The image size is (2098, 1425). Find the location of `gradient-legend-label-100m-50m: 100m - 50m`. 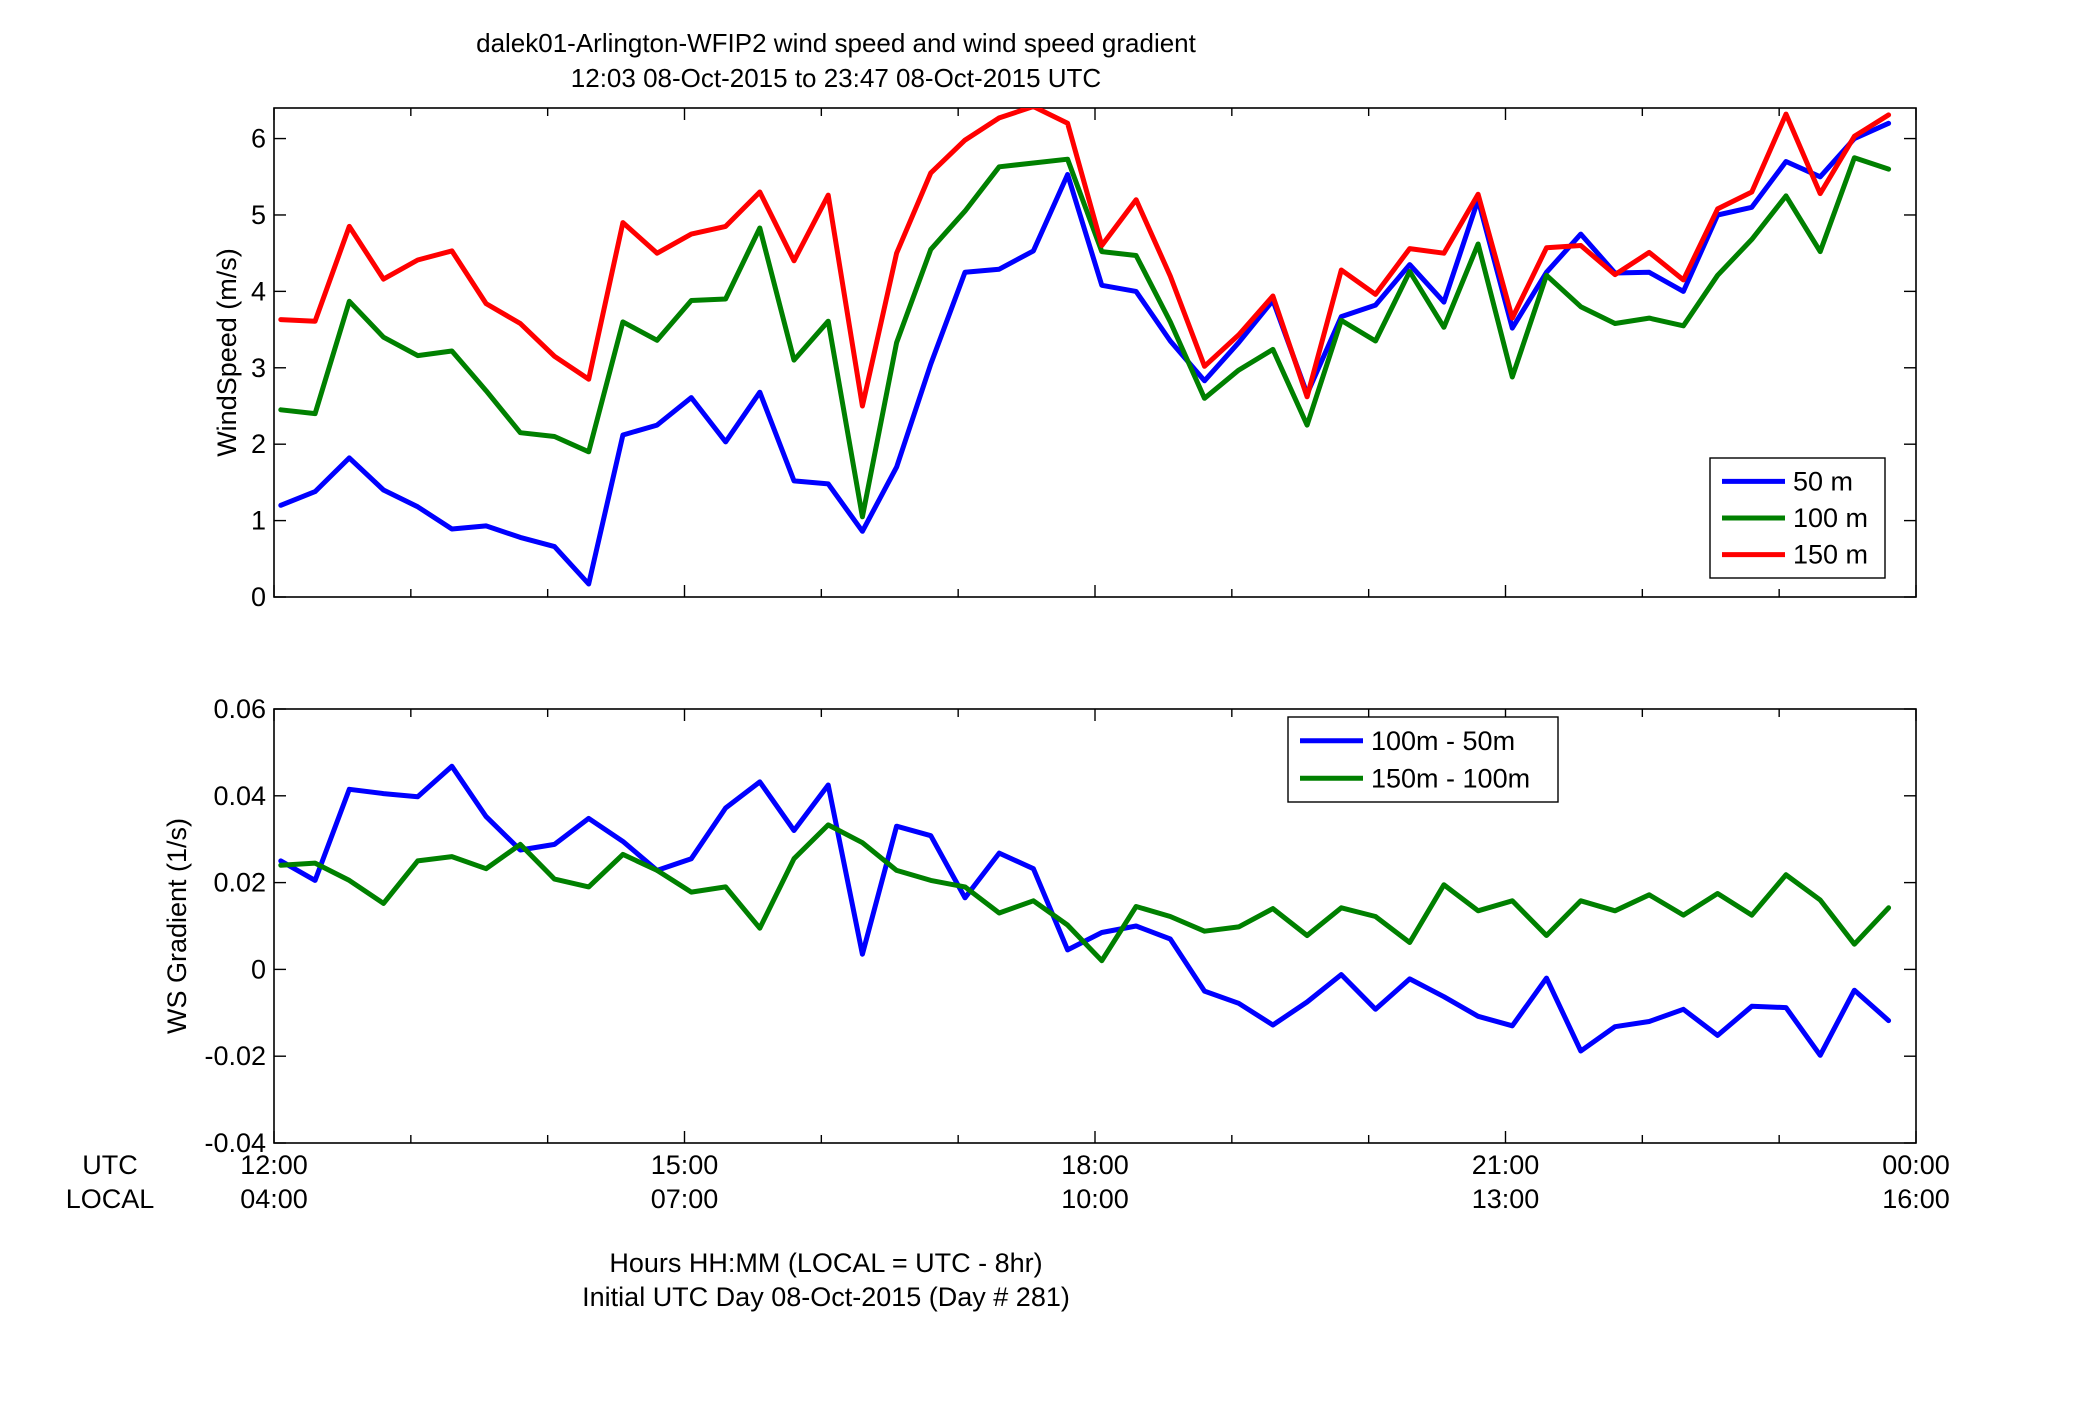

gradient-legend-label-100m-50m: 100m - 50m is located at coordinates (1443, 741).